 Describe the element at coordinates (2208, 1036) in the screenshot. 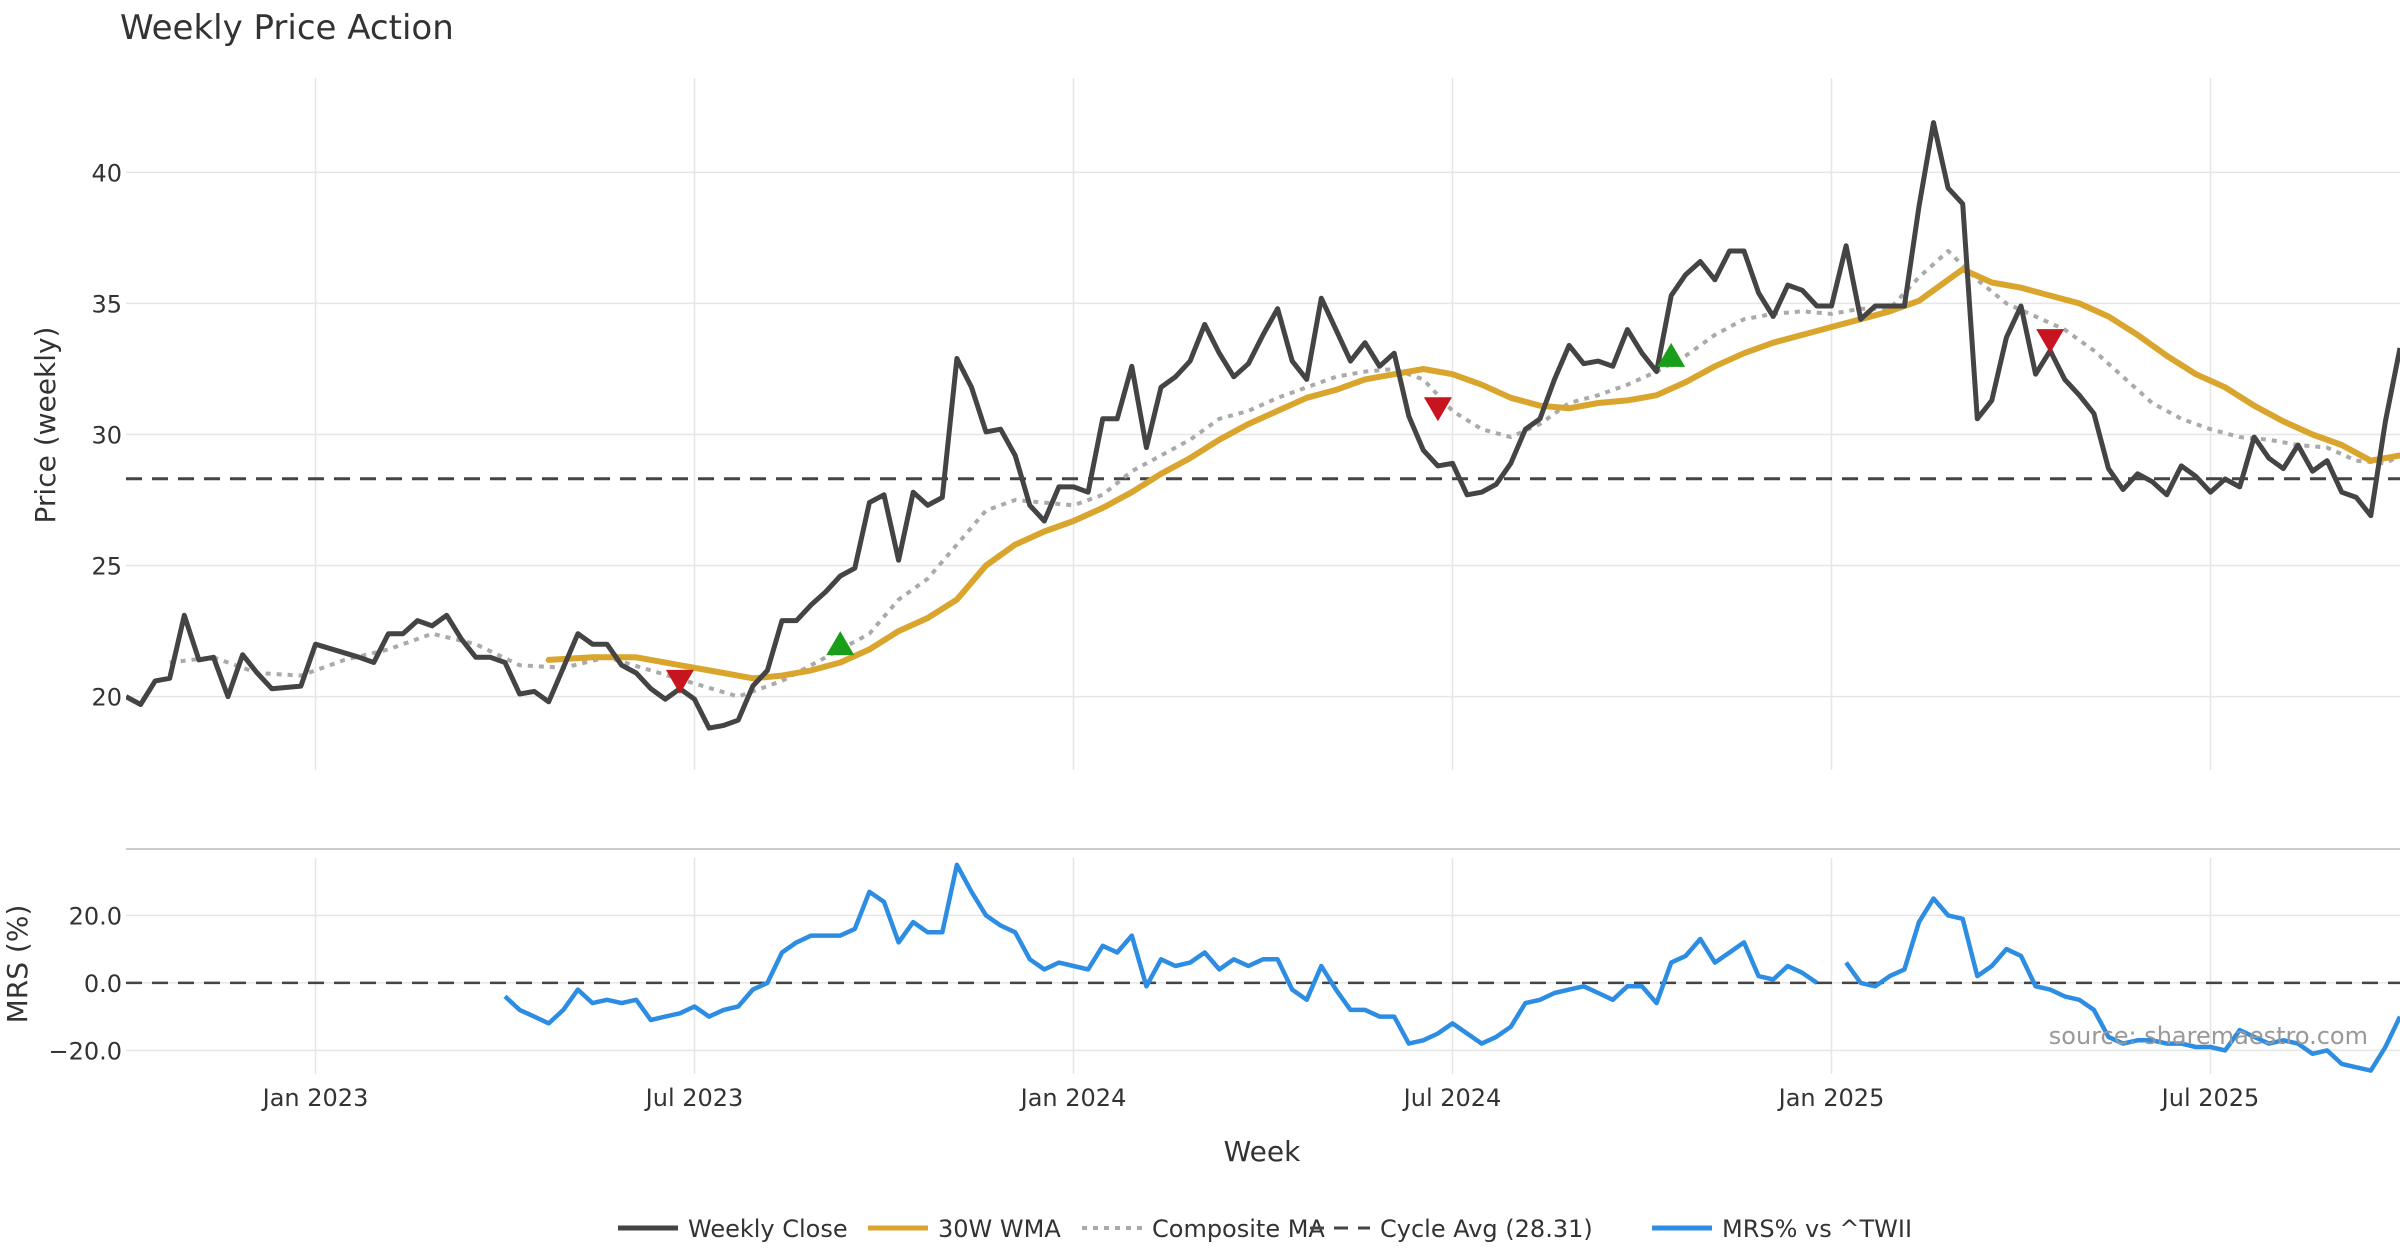

I see `source-text: source: sharemaestro.com` at that location.